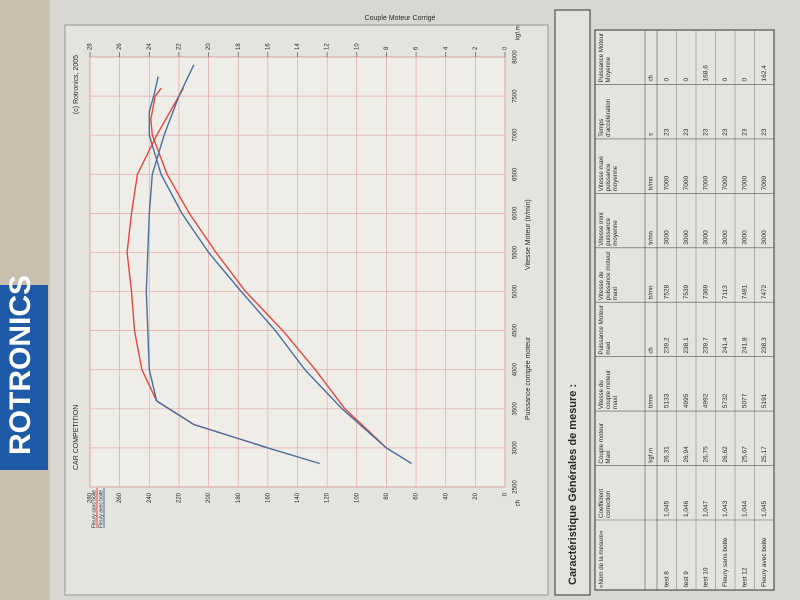 Image resolution: width=800 pixels, height=600 pixels. Describe the element at coordinates (357, 497) in the screenshot. I see `y-tick-label: 100` at that location.